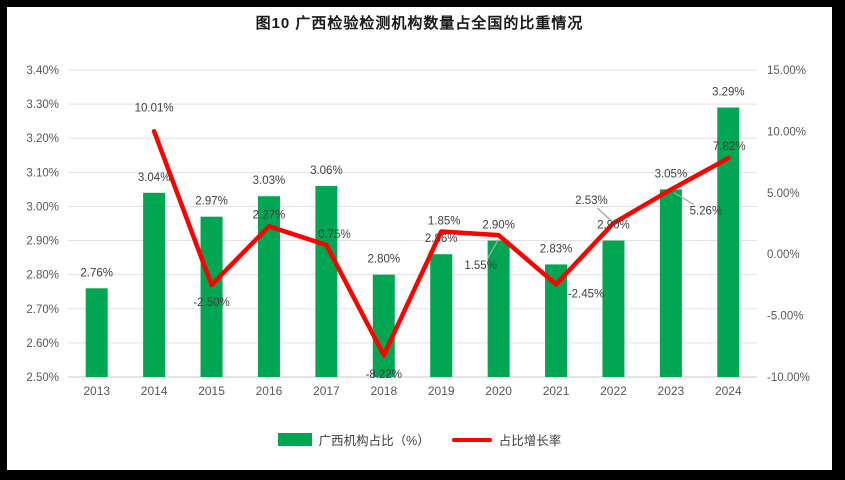 This screenshot has height=480, width=845. Describe the element at coordinates (441, 239) in the screenshot. I see `bar-data-label: 2.86%` at that location.